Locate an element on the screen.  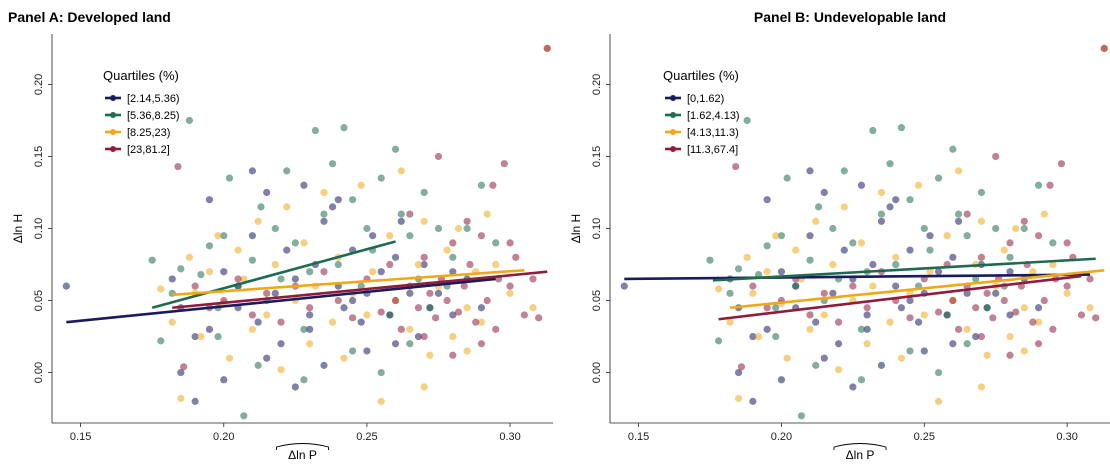
legend-entry: [11.3,67.4] is located at coordinates (712, 150).